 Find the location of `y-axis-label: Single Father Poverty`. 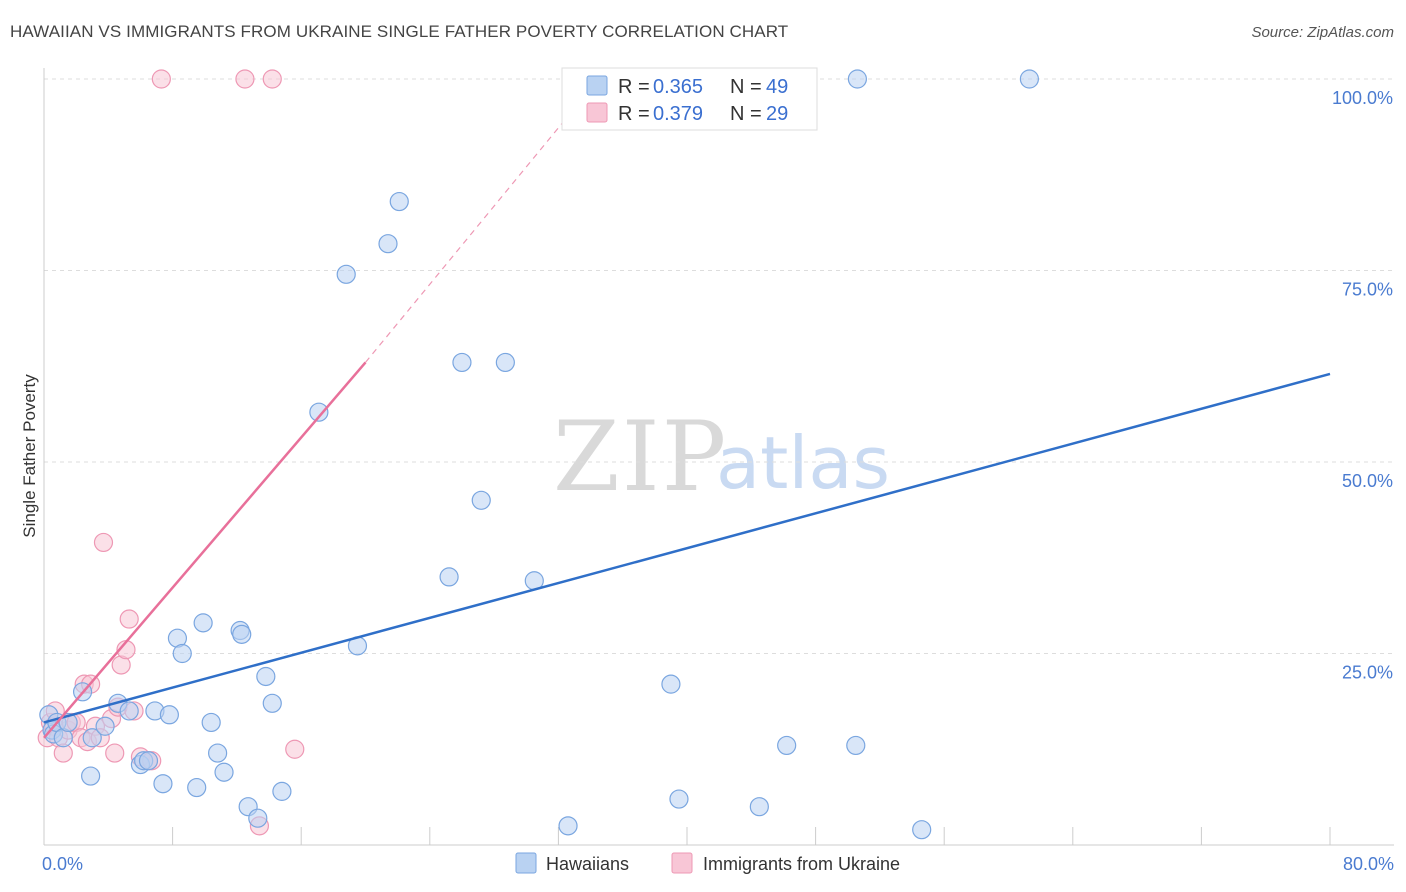

y-axis-label: Single Father Poverty is located at coordinates (29, 456).